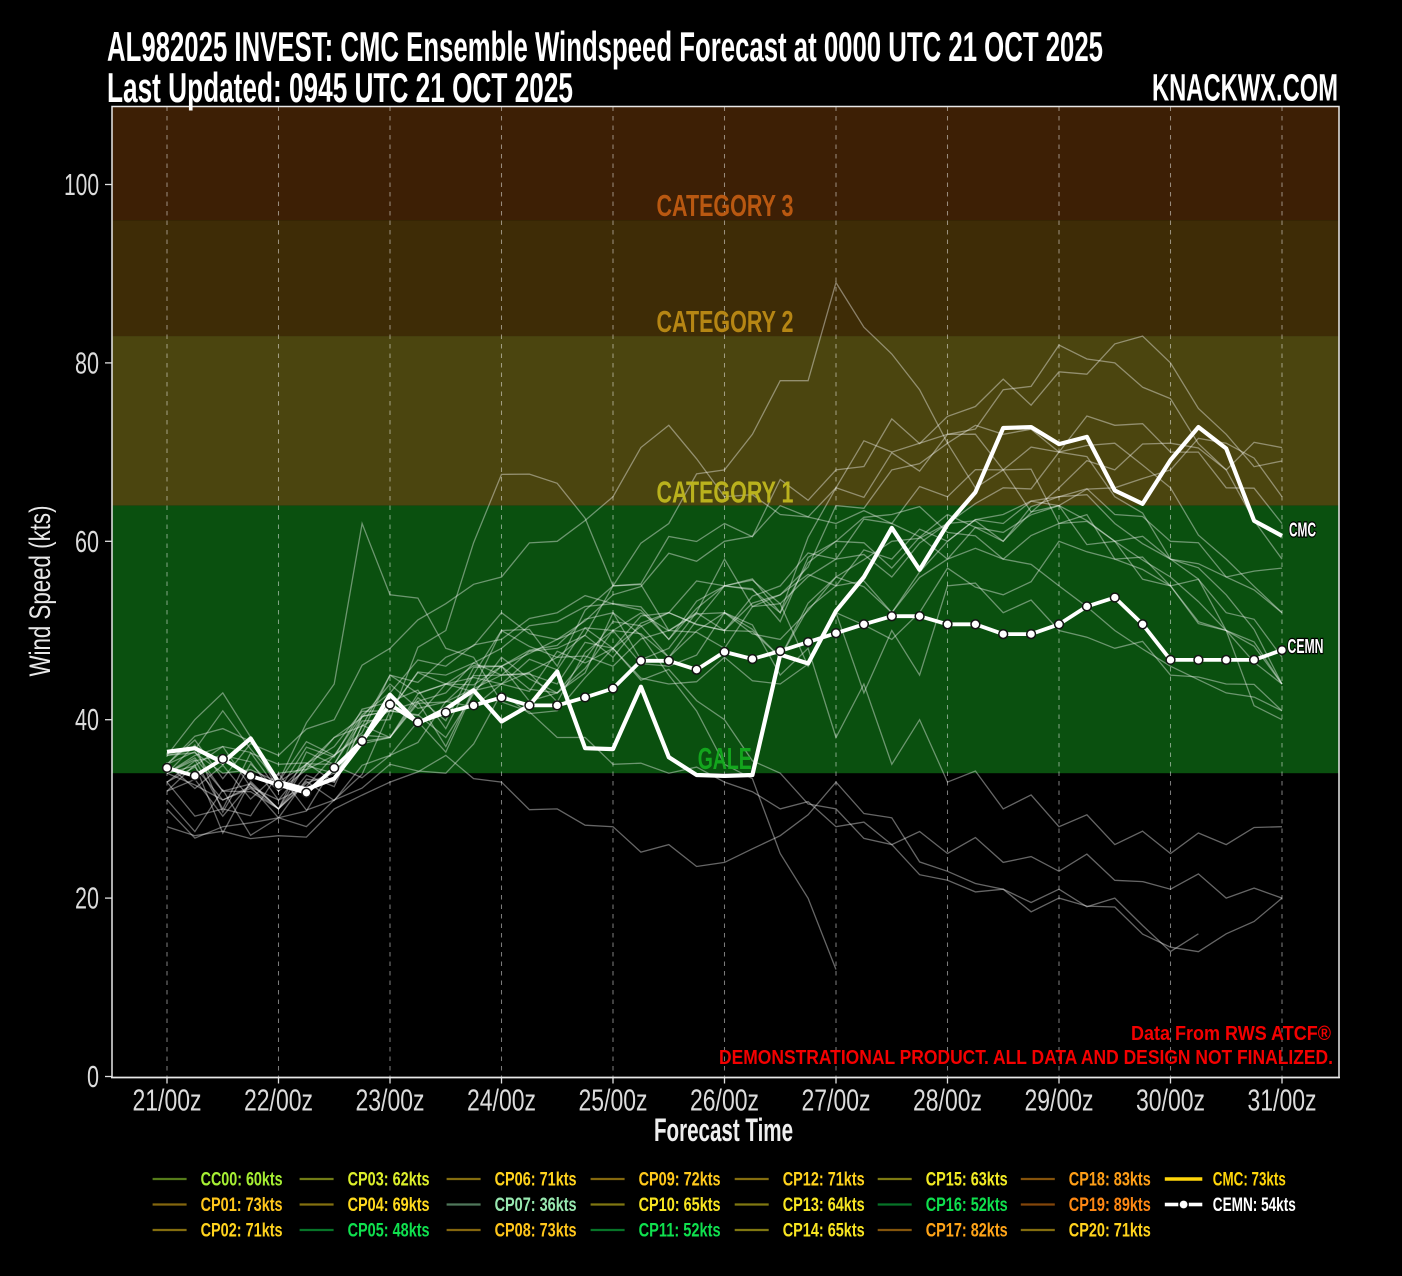 The image size is (1402, 1276). What do you see at coordinates (1302, 531) in the screenshot?
I see `svg-text: CMC` at bounding box center [1302, 531].